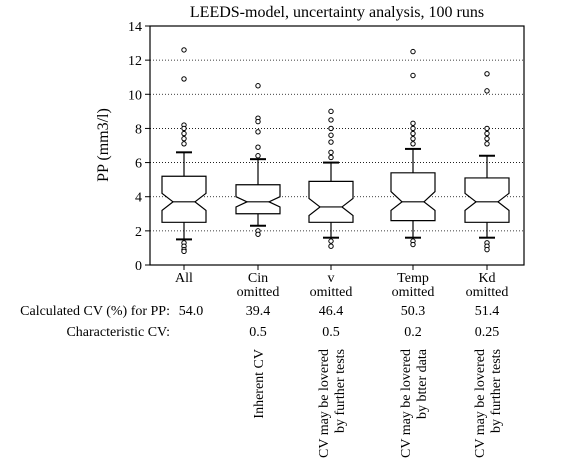 Image resolution: width=564 pixels, height=464 pixels. Describe the element at coordinates (135, 61) in the screenshot. I see `y-tick-label: 12` at that location.